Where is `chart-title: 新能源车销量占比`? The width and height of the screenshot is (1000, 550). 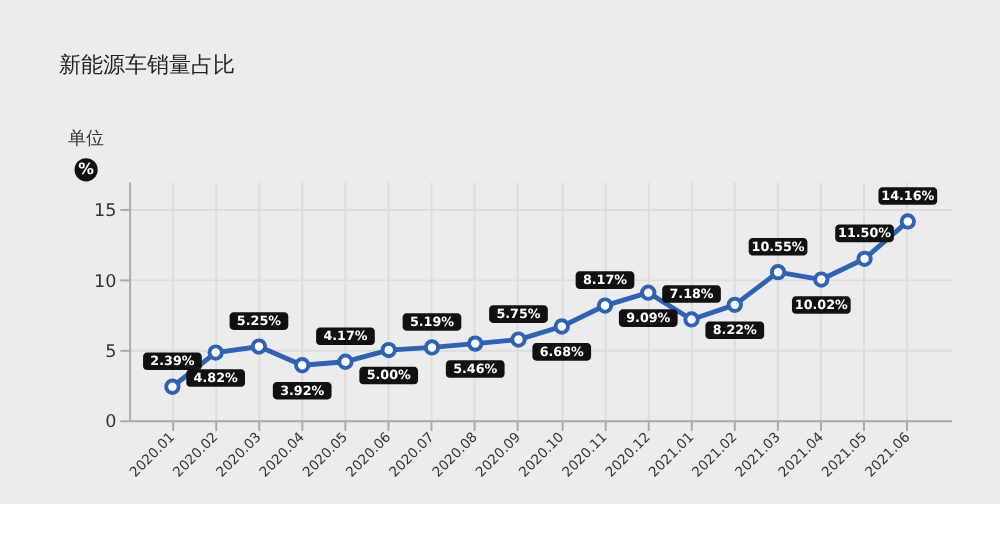
chart-title: 新能源车销量占比 is located at coordinates (146, 64).